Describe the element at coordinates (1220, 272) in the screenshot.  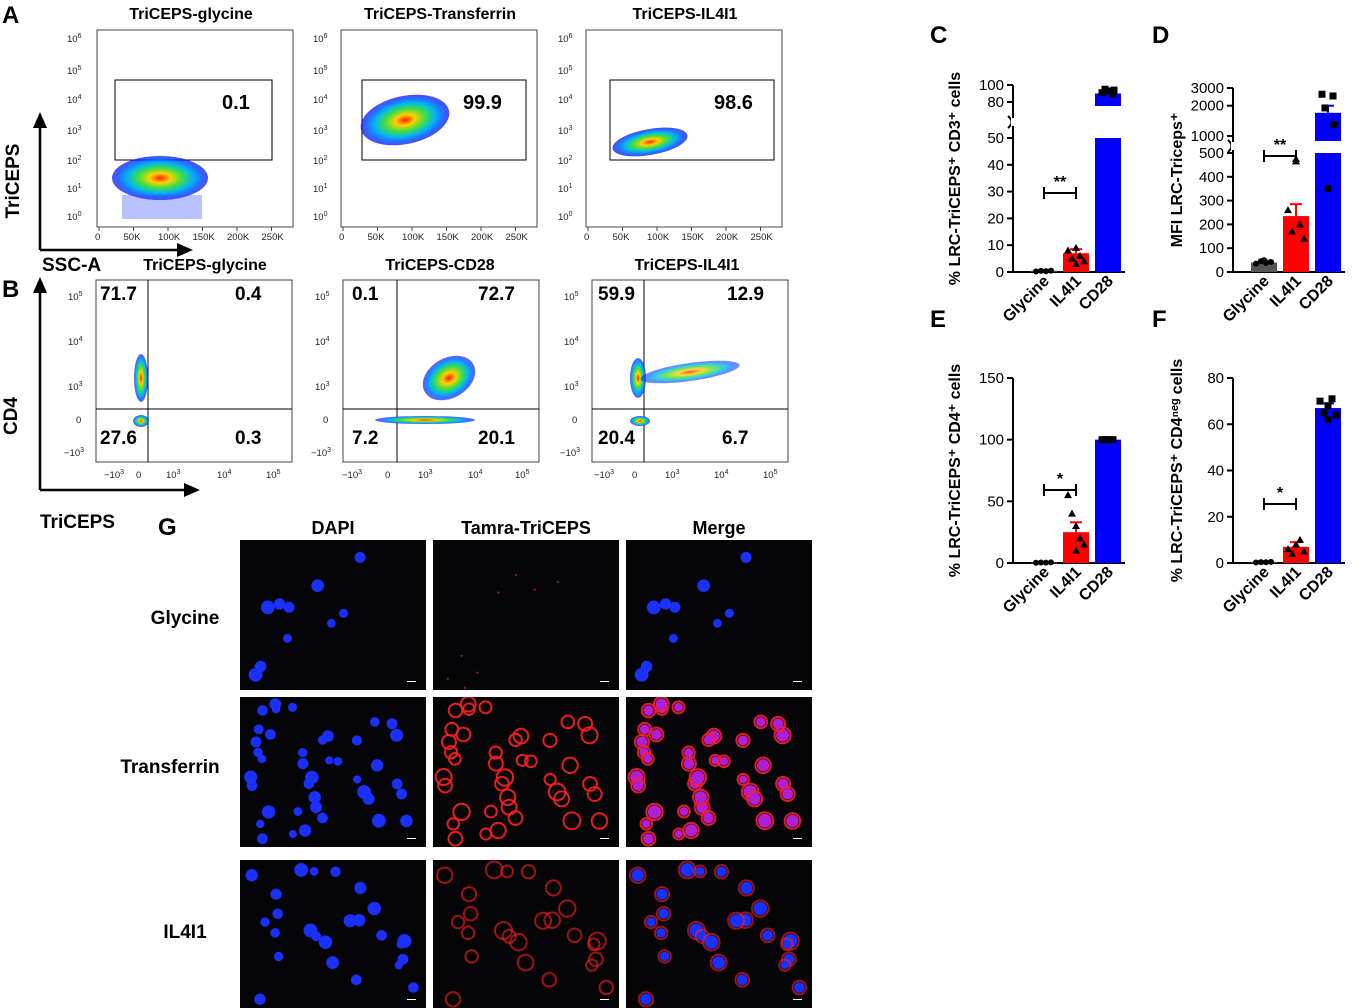
I see `y-tick-label: 0` at that location.